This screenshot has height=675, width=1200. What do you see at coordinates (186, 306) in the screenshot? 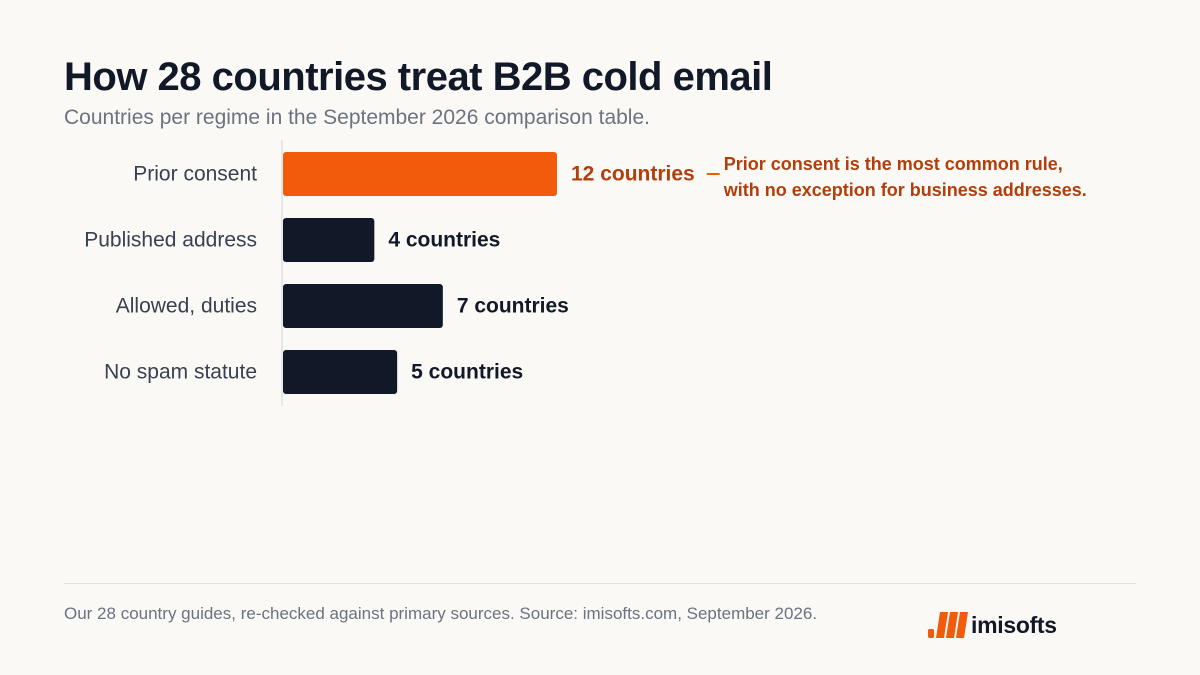
I see `category-label: Allowed, duties` at bounding box center [186, 306].